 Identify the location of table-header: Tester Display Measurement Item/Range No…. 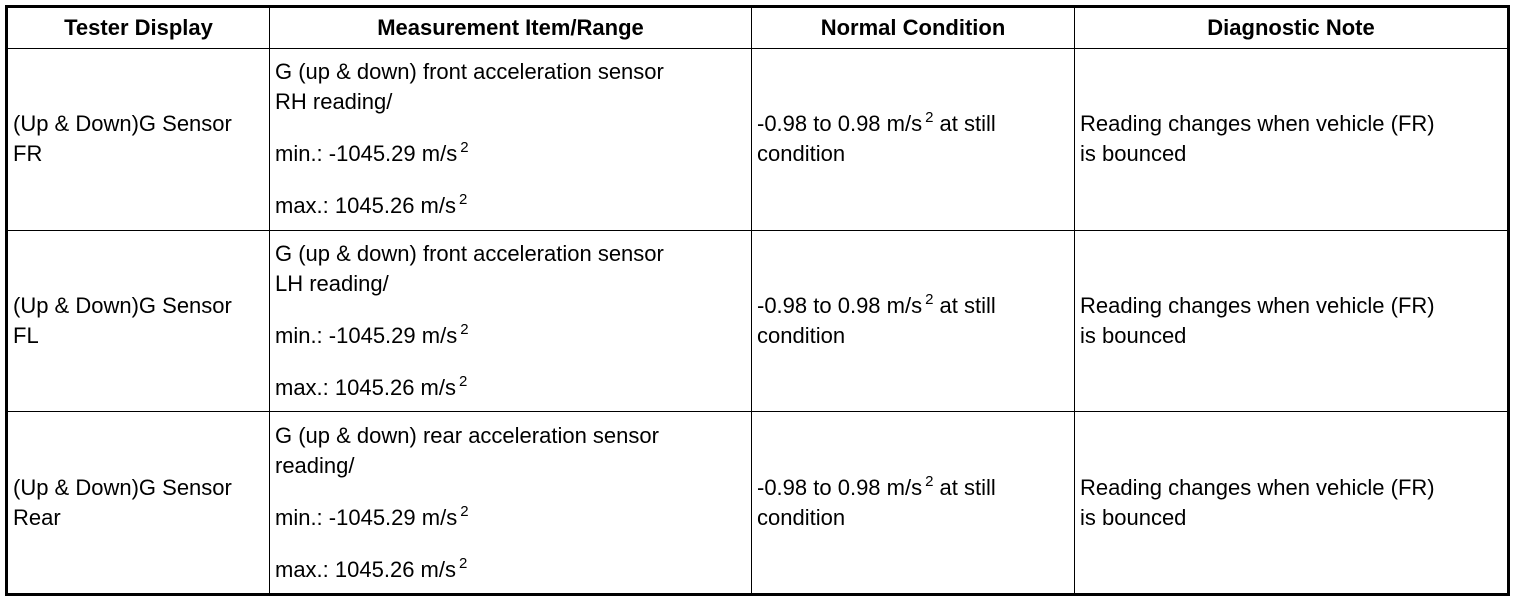
(757, 27).